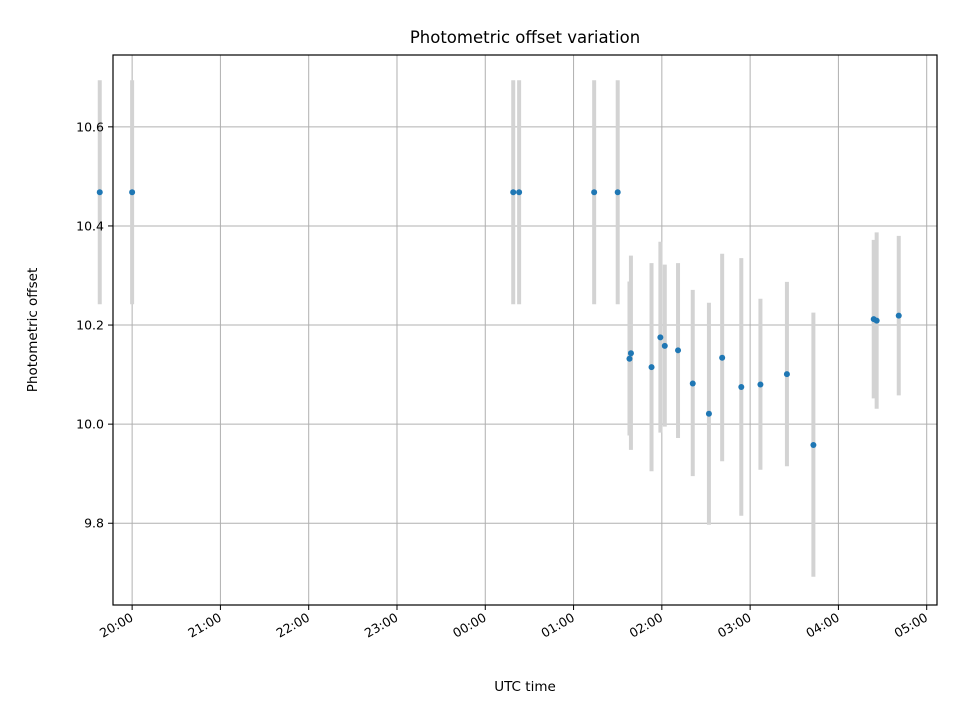 This screenshot has width=960, height=720. What do you see at coordinates (90, 225) in the screenshot?
I see `y-tick-label: 10.4` at bounding box center [90, 225].